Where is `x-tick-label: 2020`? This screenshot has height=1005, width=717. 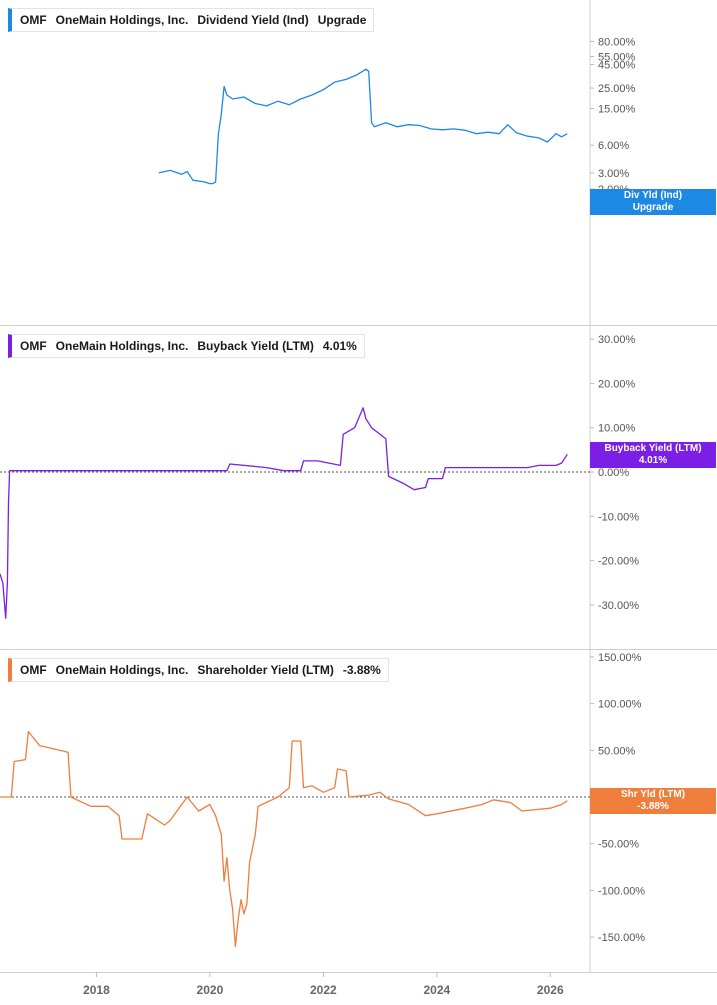
x-tick-label: 2020 is located at coordinates (210, 990).